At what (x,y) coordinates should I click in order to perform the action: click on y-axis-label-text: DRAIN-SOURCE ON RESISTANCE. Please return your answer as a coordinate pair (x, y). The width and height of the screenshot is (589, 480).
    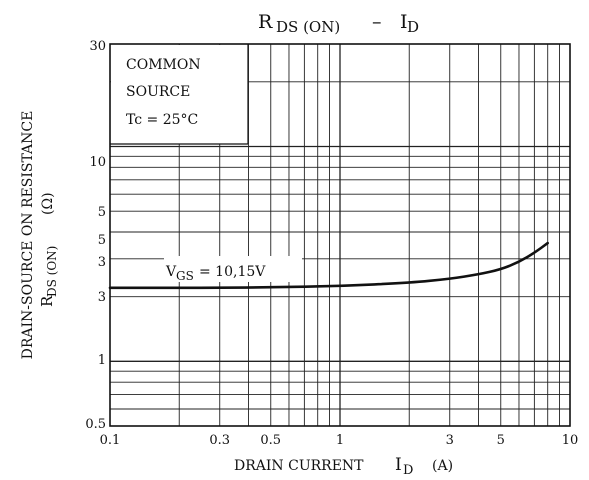
    Looking at the image, I should click on (28, 235).